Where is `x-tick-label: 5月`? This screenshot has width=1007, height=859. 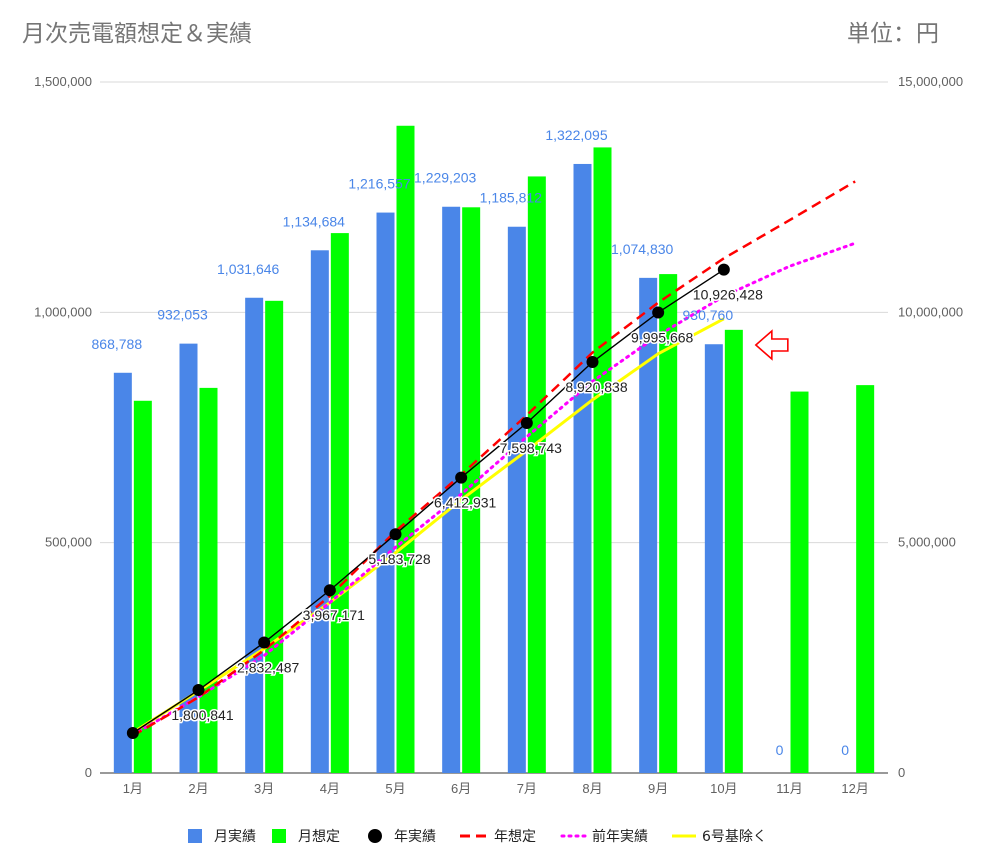
x-tick-label: 5月 is located at coordinates (395, 788).